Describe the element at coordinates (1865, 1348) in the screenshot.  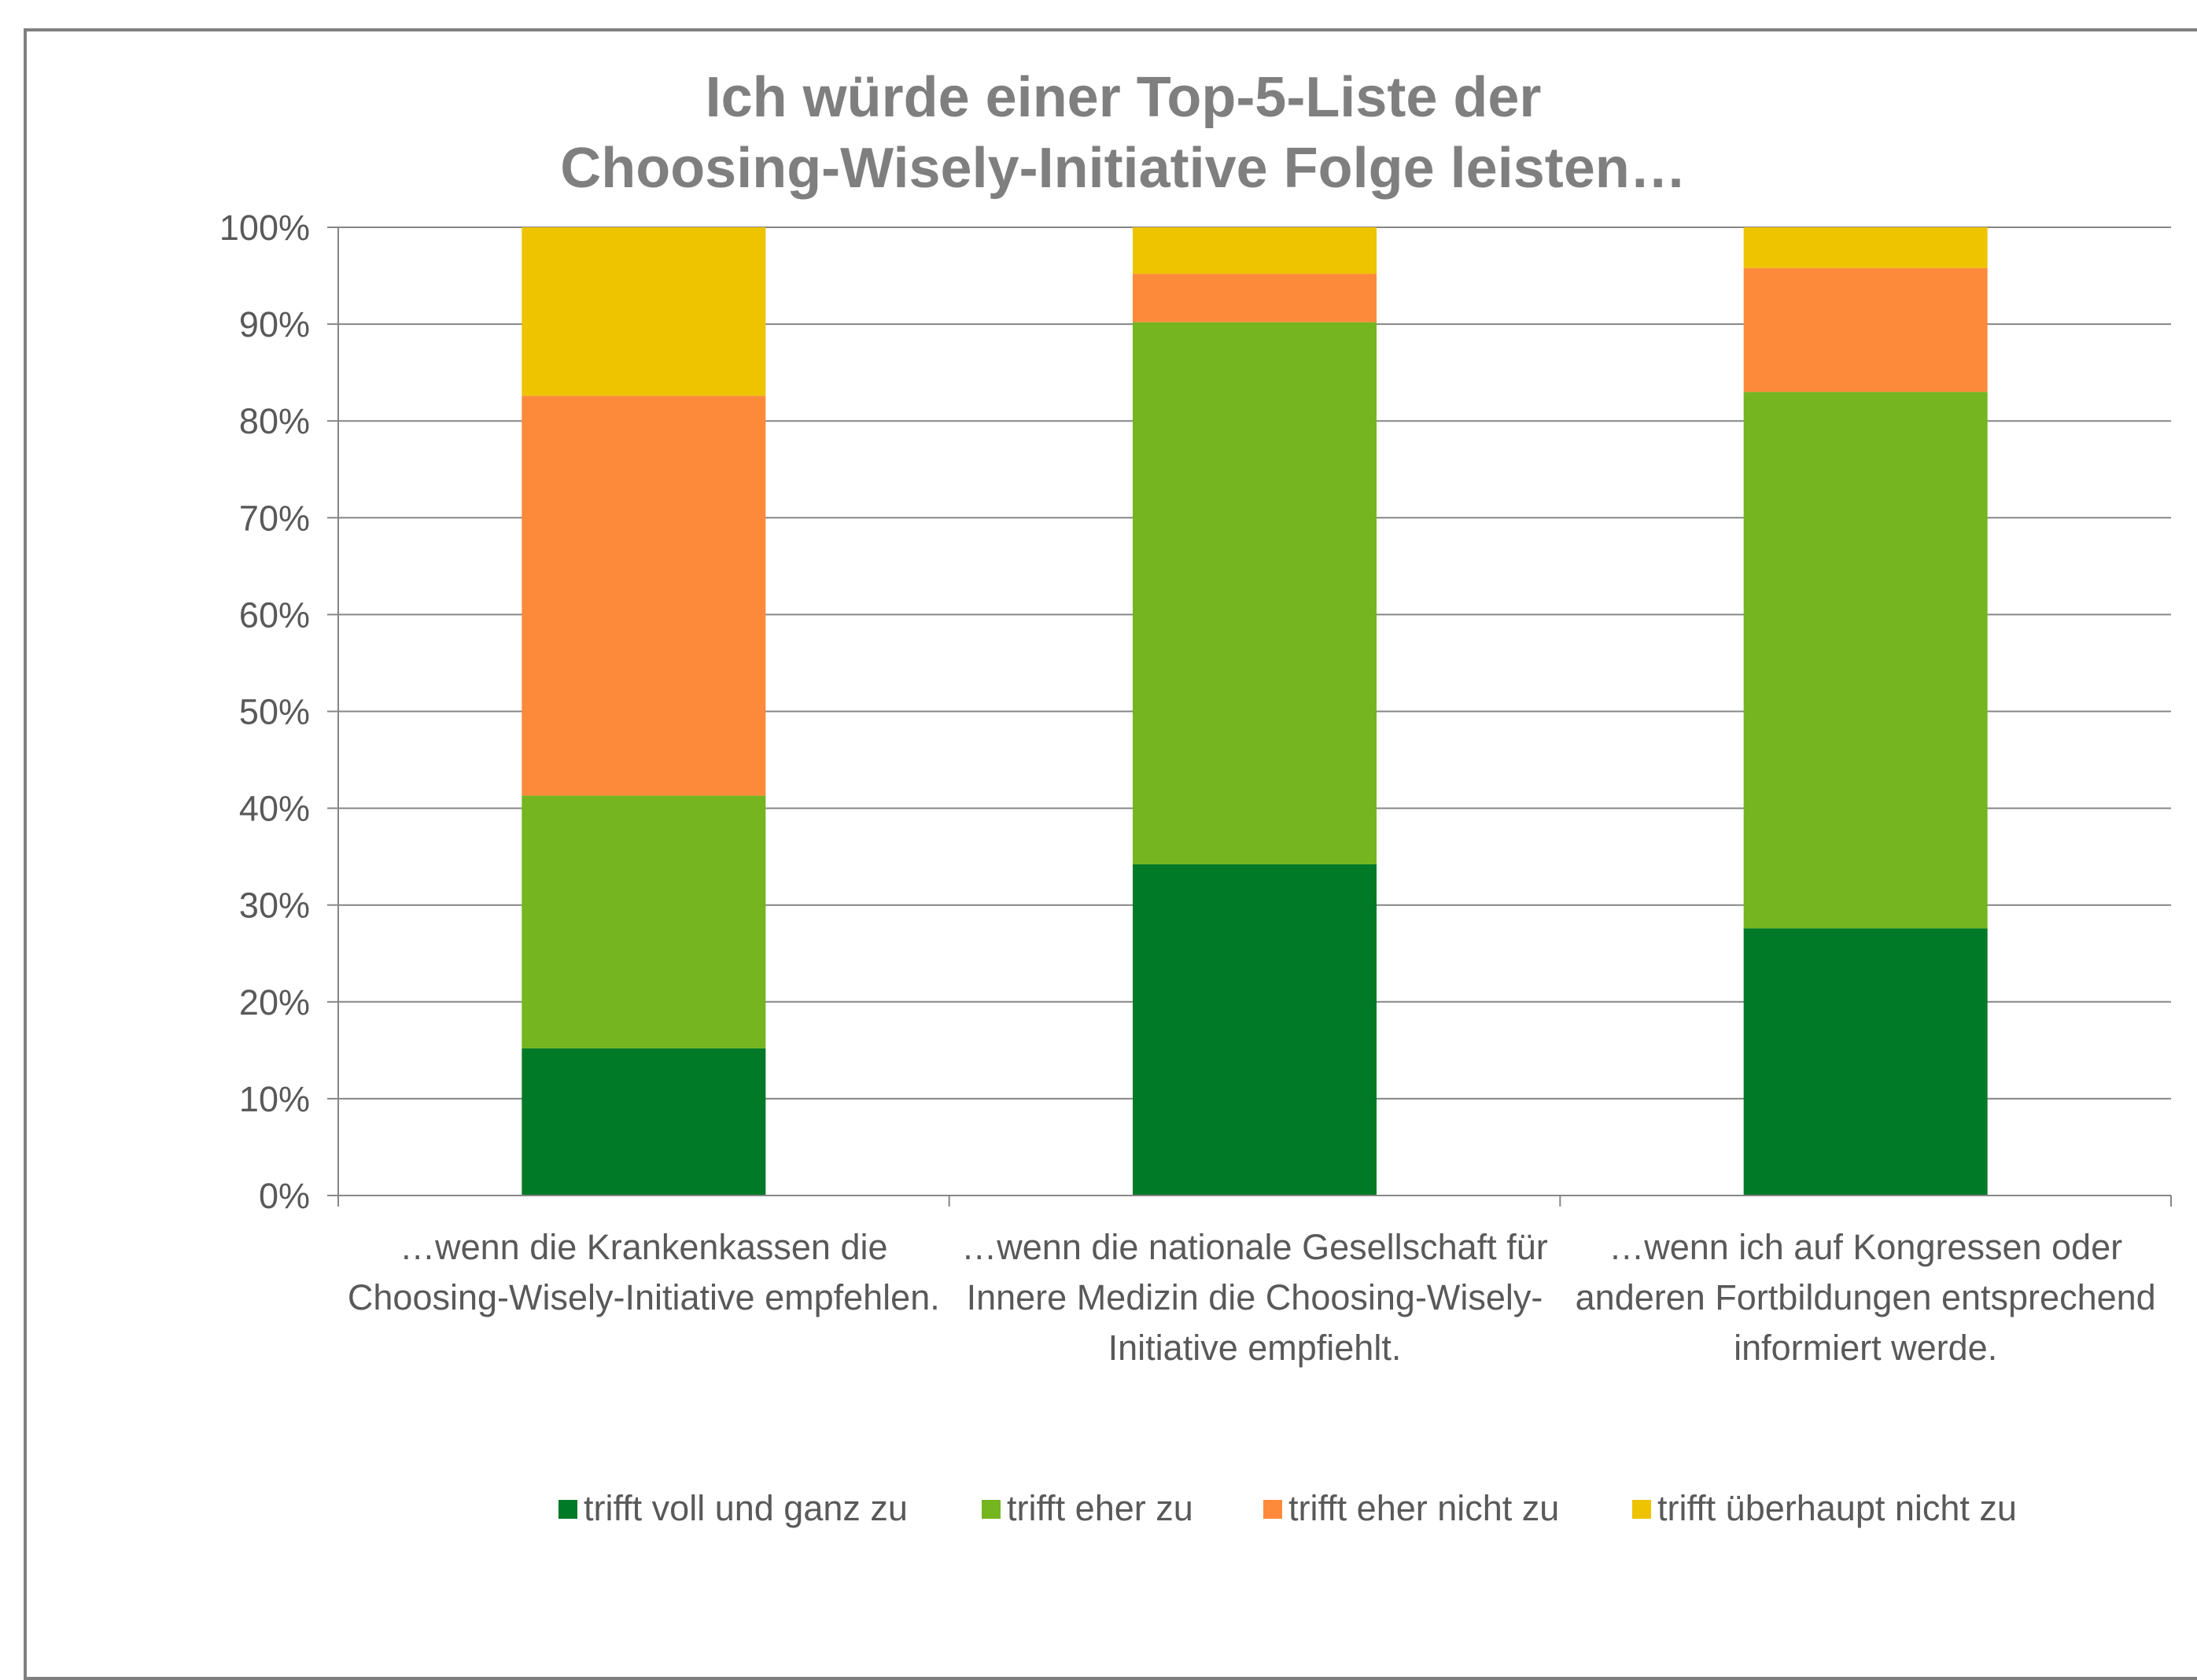
I see `x-category-label: informiert werde.` at that location.